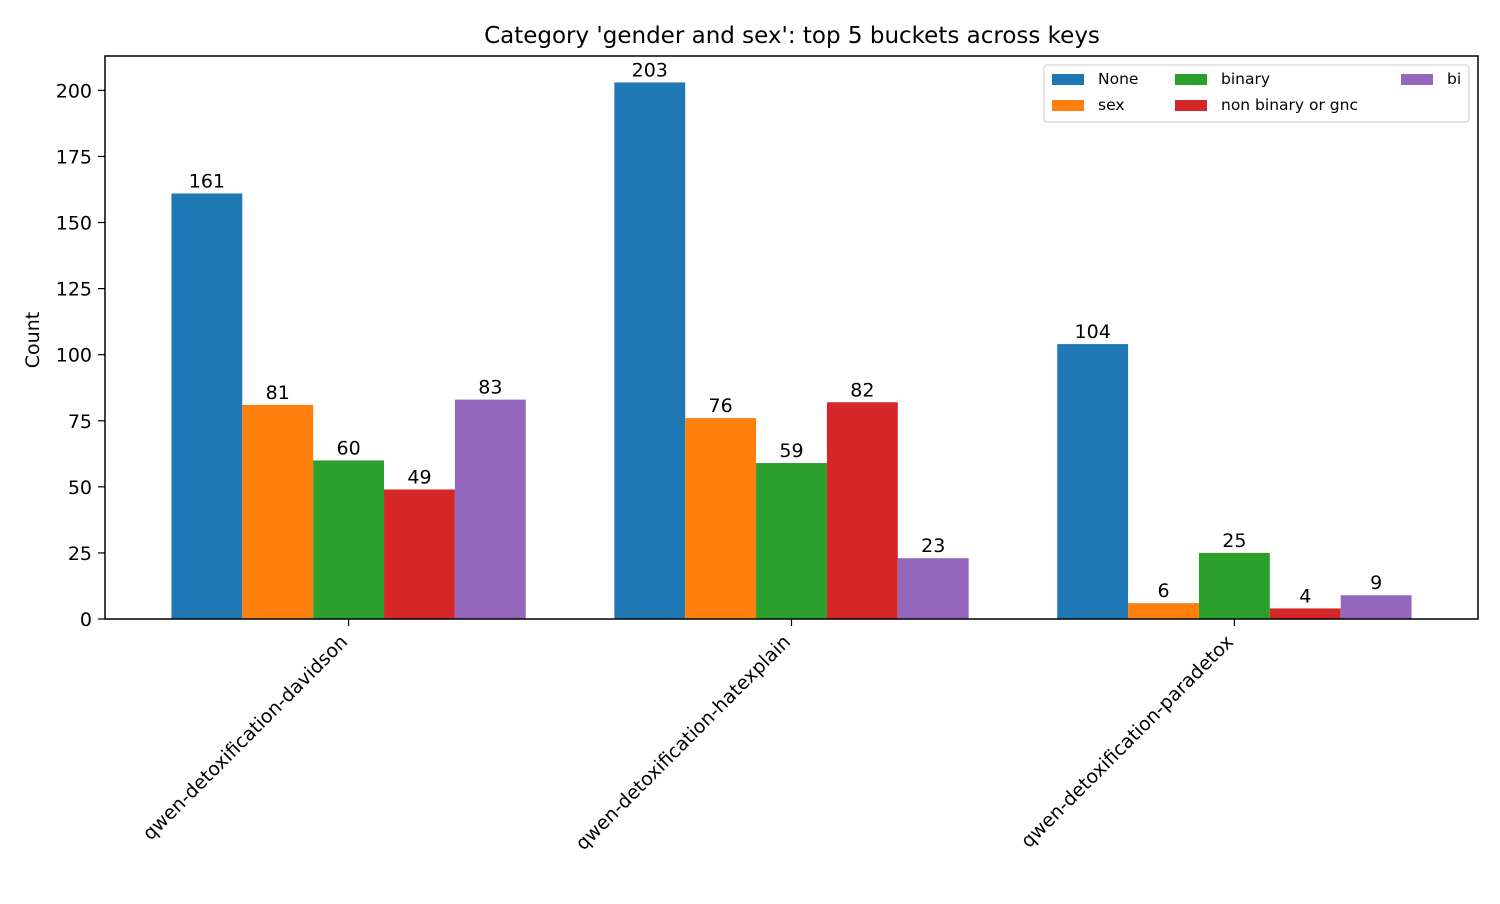 This screenshot has height=904, width=1500. Describe the element at coordinates (1163, 591) in the screenshot. I see `bar-value-label: 6` at that location.